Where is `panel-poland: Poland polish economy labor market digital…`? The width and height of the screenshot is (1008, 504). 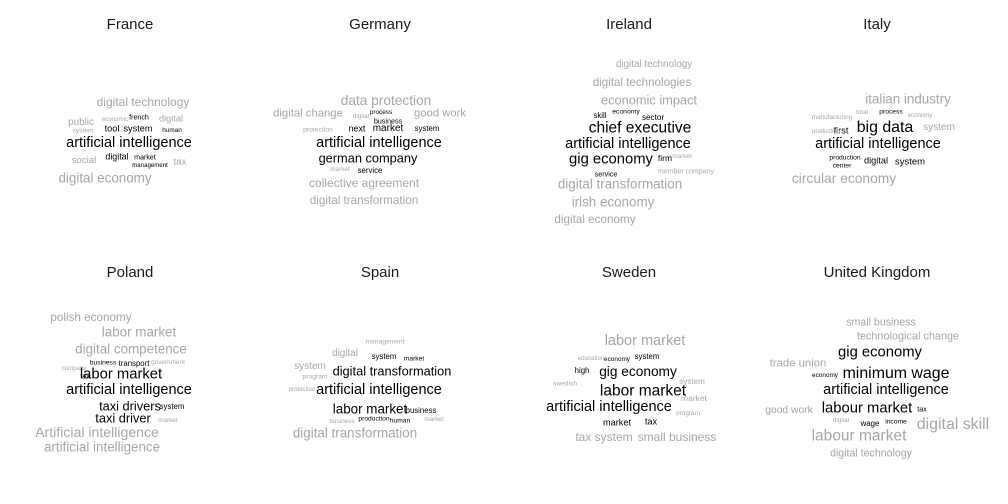 panel-poland: Poland polish economy labor market digital… is located at coordinates (130, 371).